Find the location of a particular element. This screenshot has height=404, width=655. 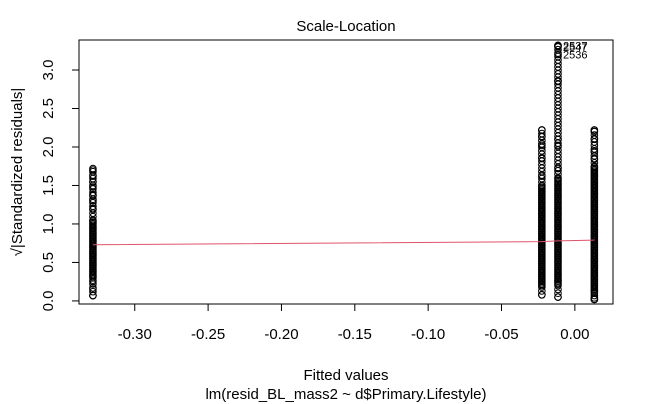

y-tick-label: 2.5 is located at coordinates (48, 108).